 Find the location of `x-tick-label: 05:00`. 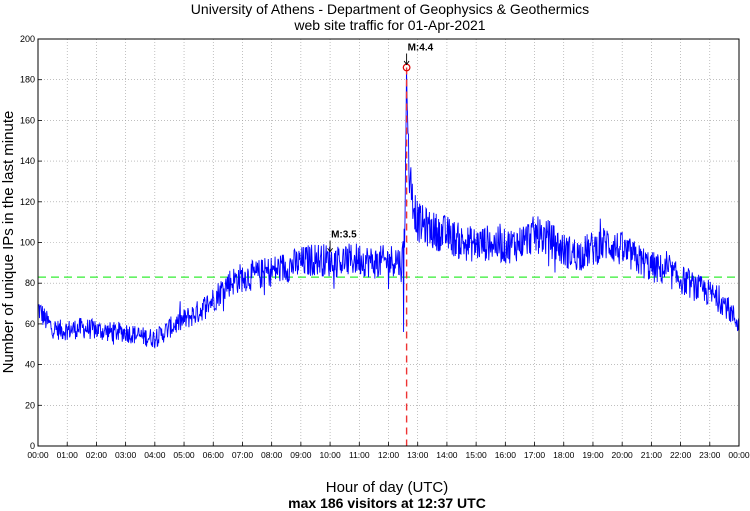

x-tick-label: 05:00 is located at coordinates (184, 455).